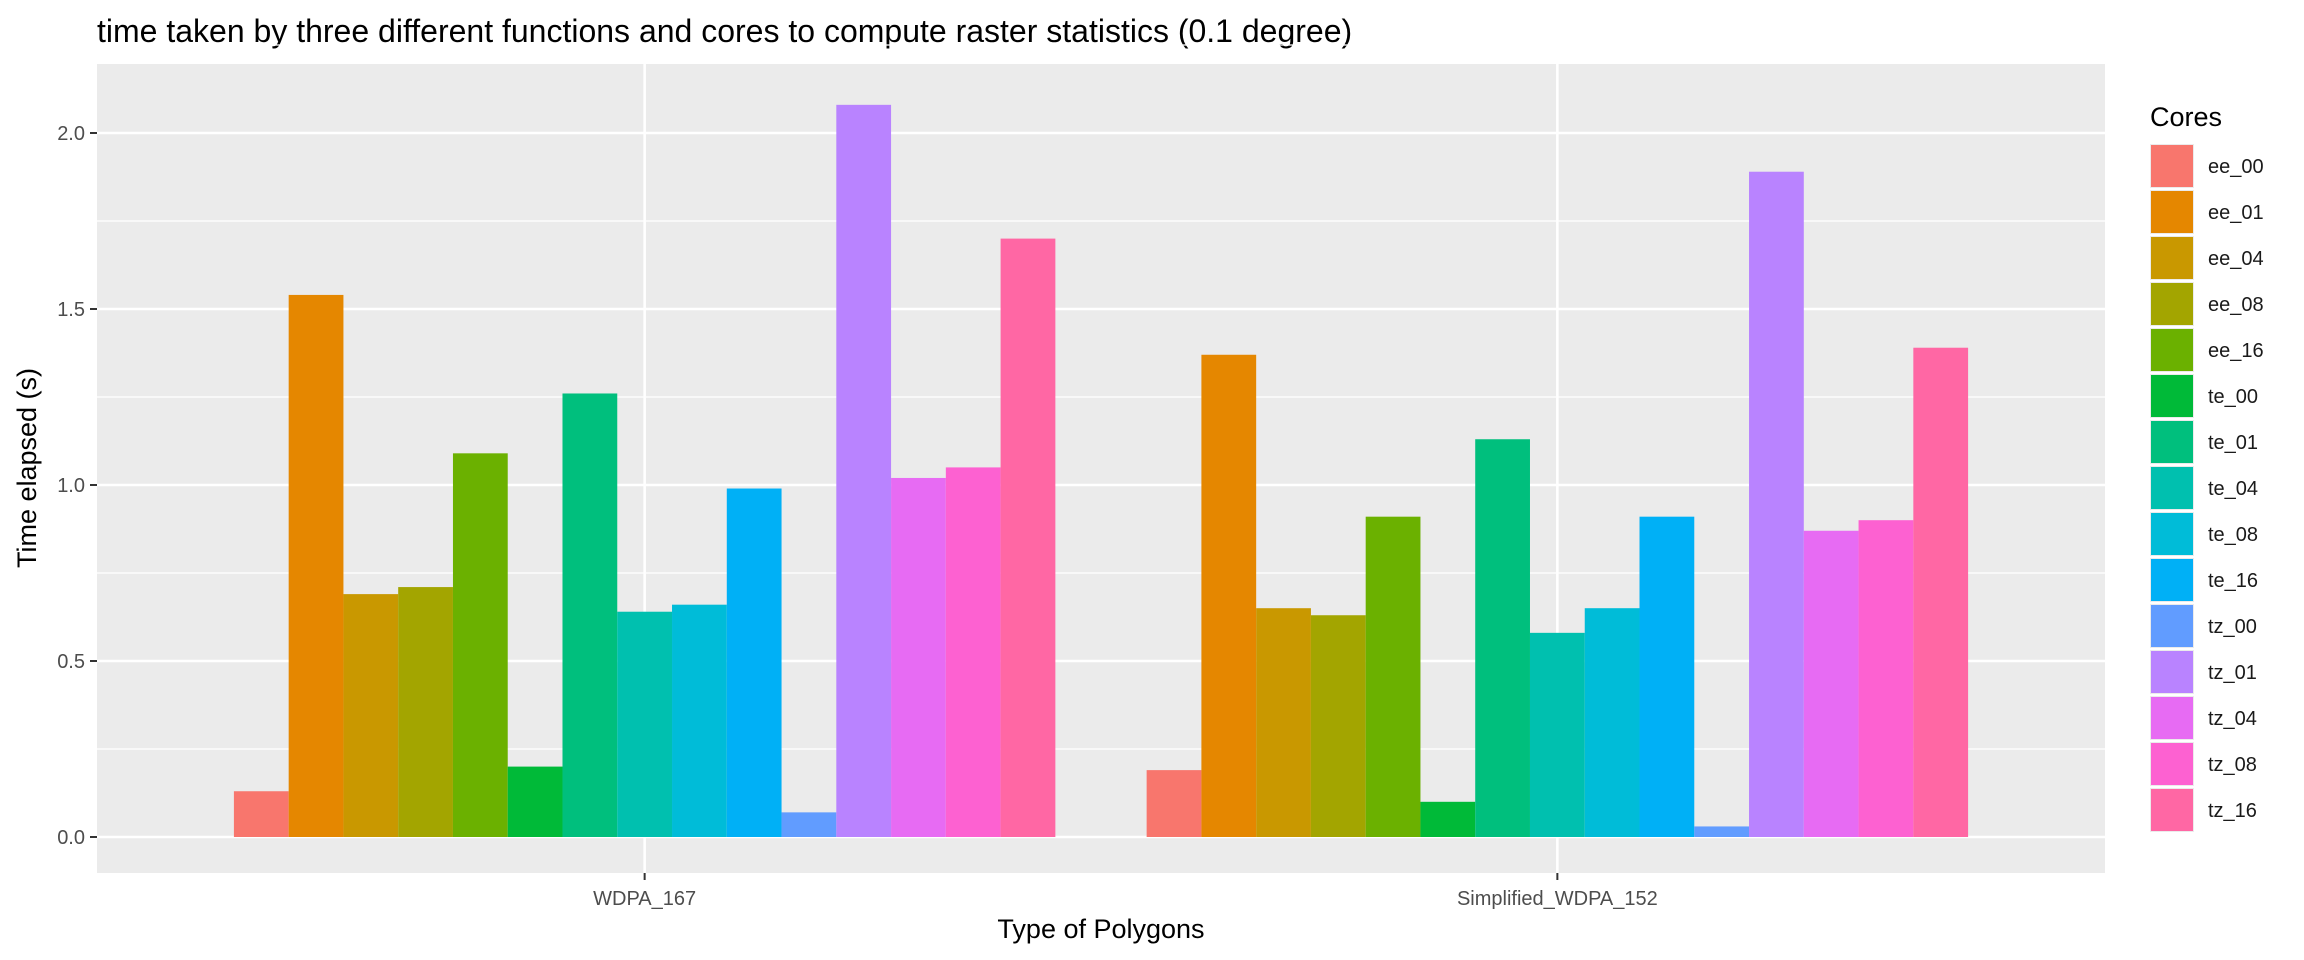  What do you see at coordinates (71, 134) in the screenshot?
I see `y-tick-label: 2.0` at bounding box center [71, 134].